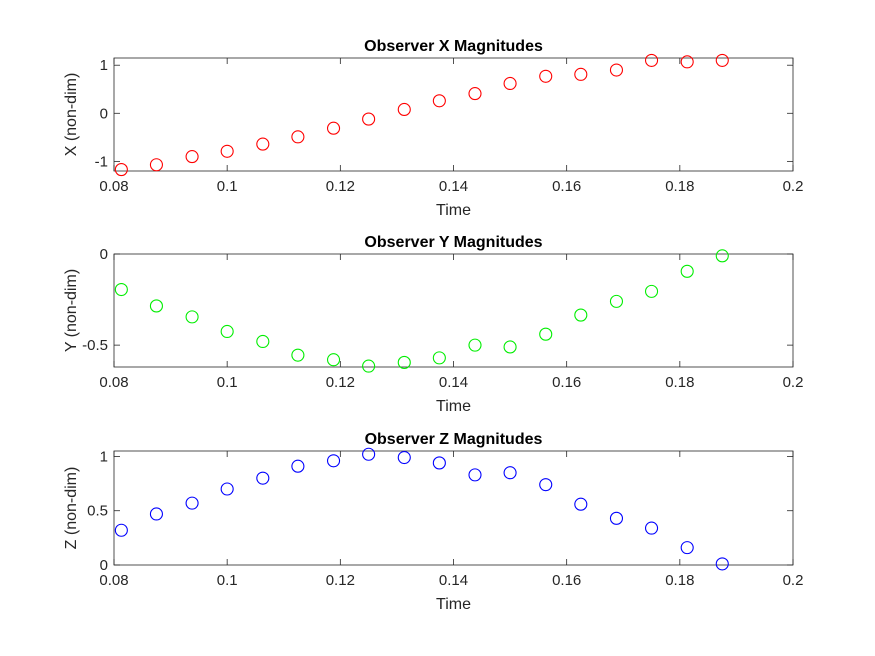  I want to click on chart-title: Observer X Magnitudes, so click(453, 46).